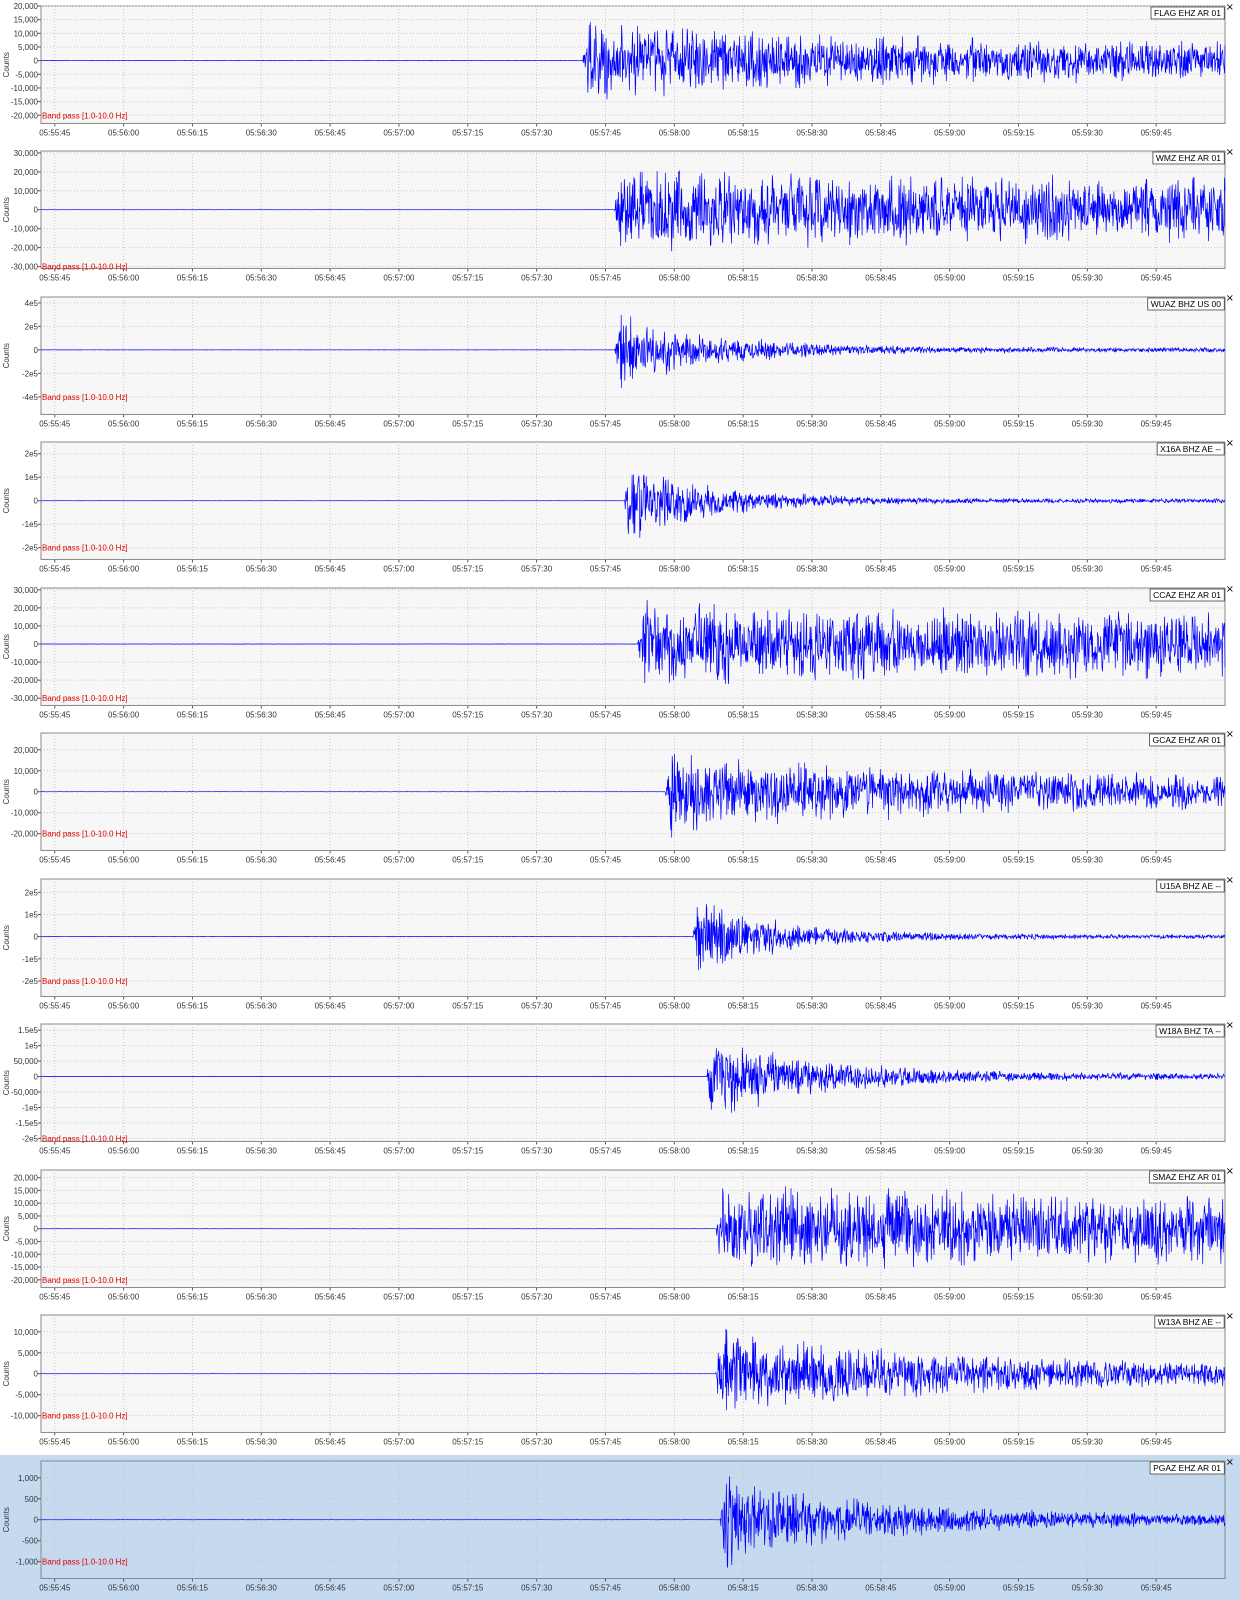 This screenshot has width=1240, height=1600. What do you see at coordinates (1187, 1468) in the screenshot?
I see `station-label: PGAZ EHZ AR 01` at bounding box center [1187, 1468].